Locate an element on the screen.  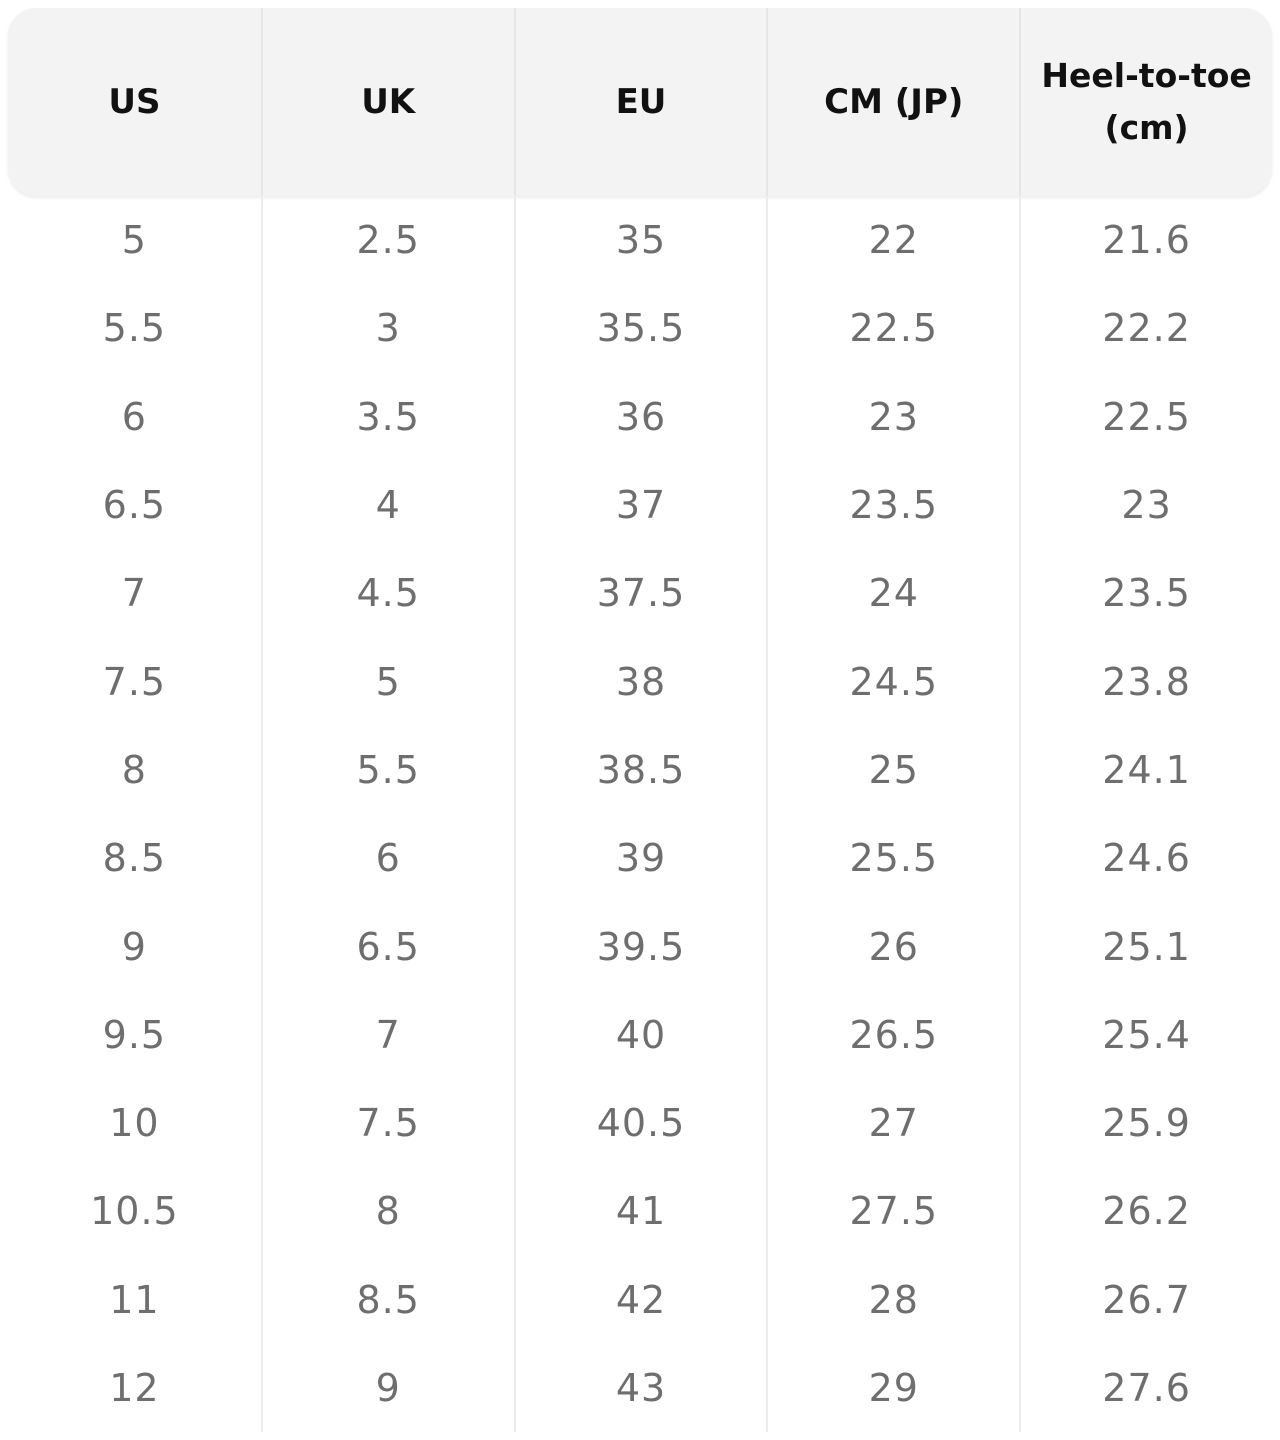
cell-heel-to-toe: 25.9 is located at coordinates (1145, 1123).